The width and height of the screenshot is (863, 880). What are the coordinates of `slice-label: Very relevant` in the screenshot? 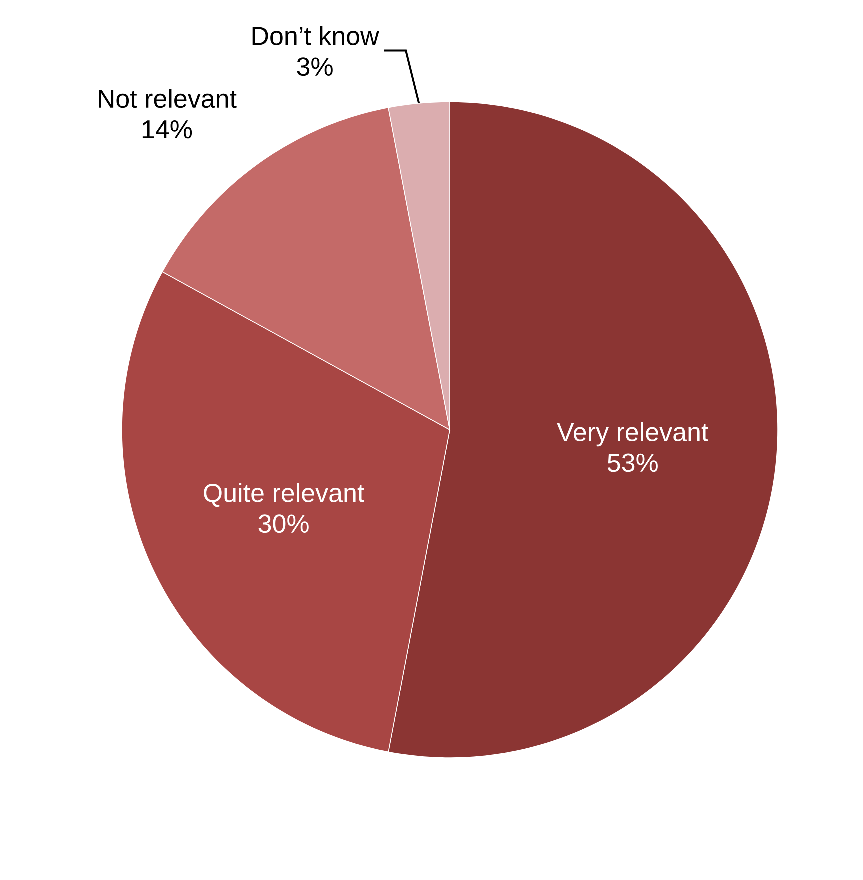 It's located at (633, 434).